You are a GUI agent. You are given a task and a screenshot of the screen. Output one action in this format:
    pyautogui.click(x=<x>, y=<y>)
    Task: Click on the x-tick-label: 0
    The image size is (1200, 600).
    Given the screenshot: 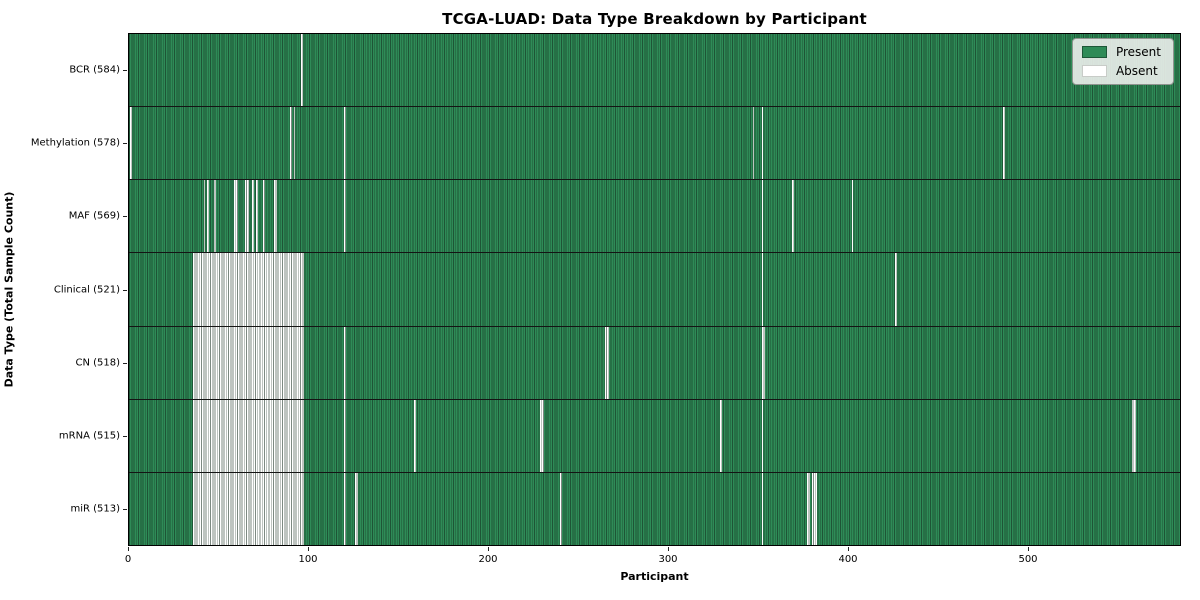 What is the action you would take?
    pyautogui.click(x=128, y=559)
    